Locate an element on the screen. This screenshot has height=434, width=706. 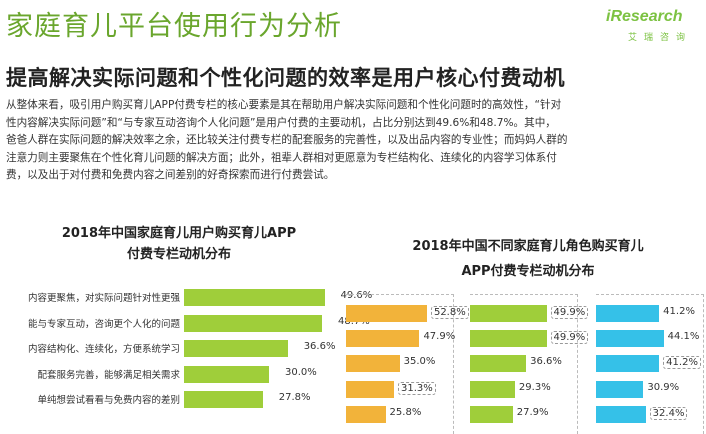
value-label: 27.9% is located at coordinates (532, 412).